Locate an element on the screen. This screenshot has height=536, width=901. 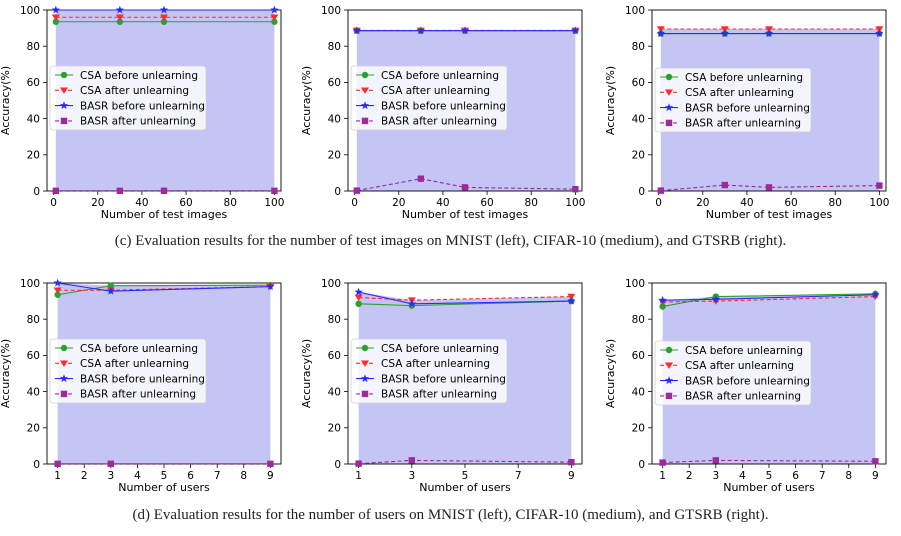
x-tick-label: 8 is located at coordinates (848, 476).